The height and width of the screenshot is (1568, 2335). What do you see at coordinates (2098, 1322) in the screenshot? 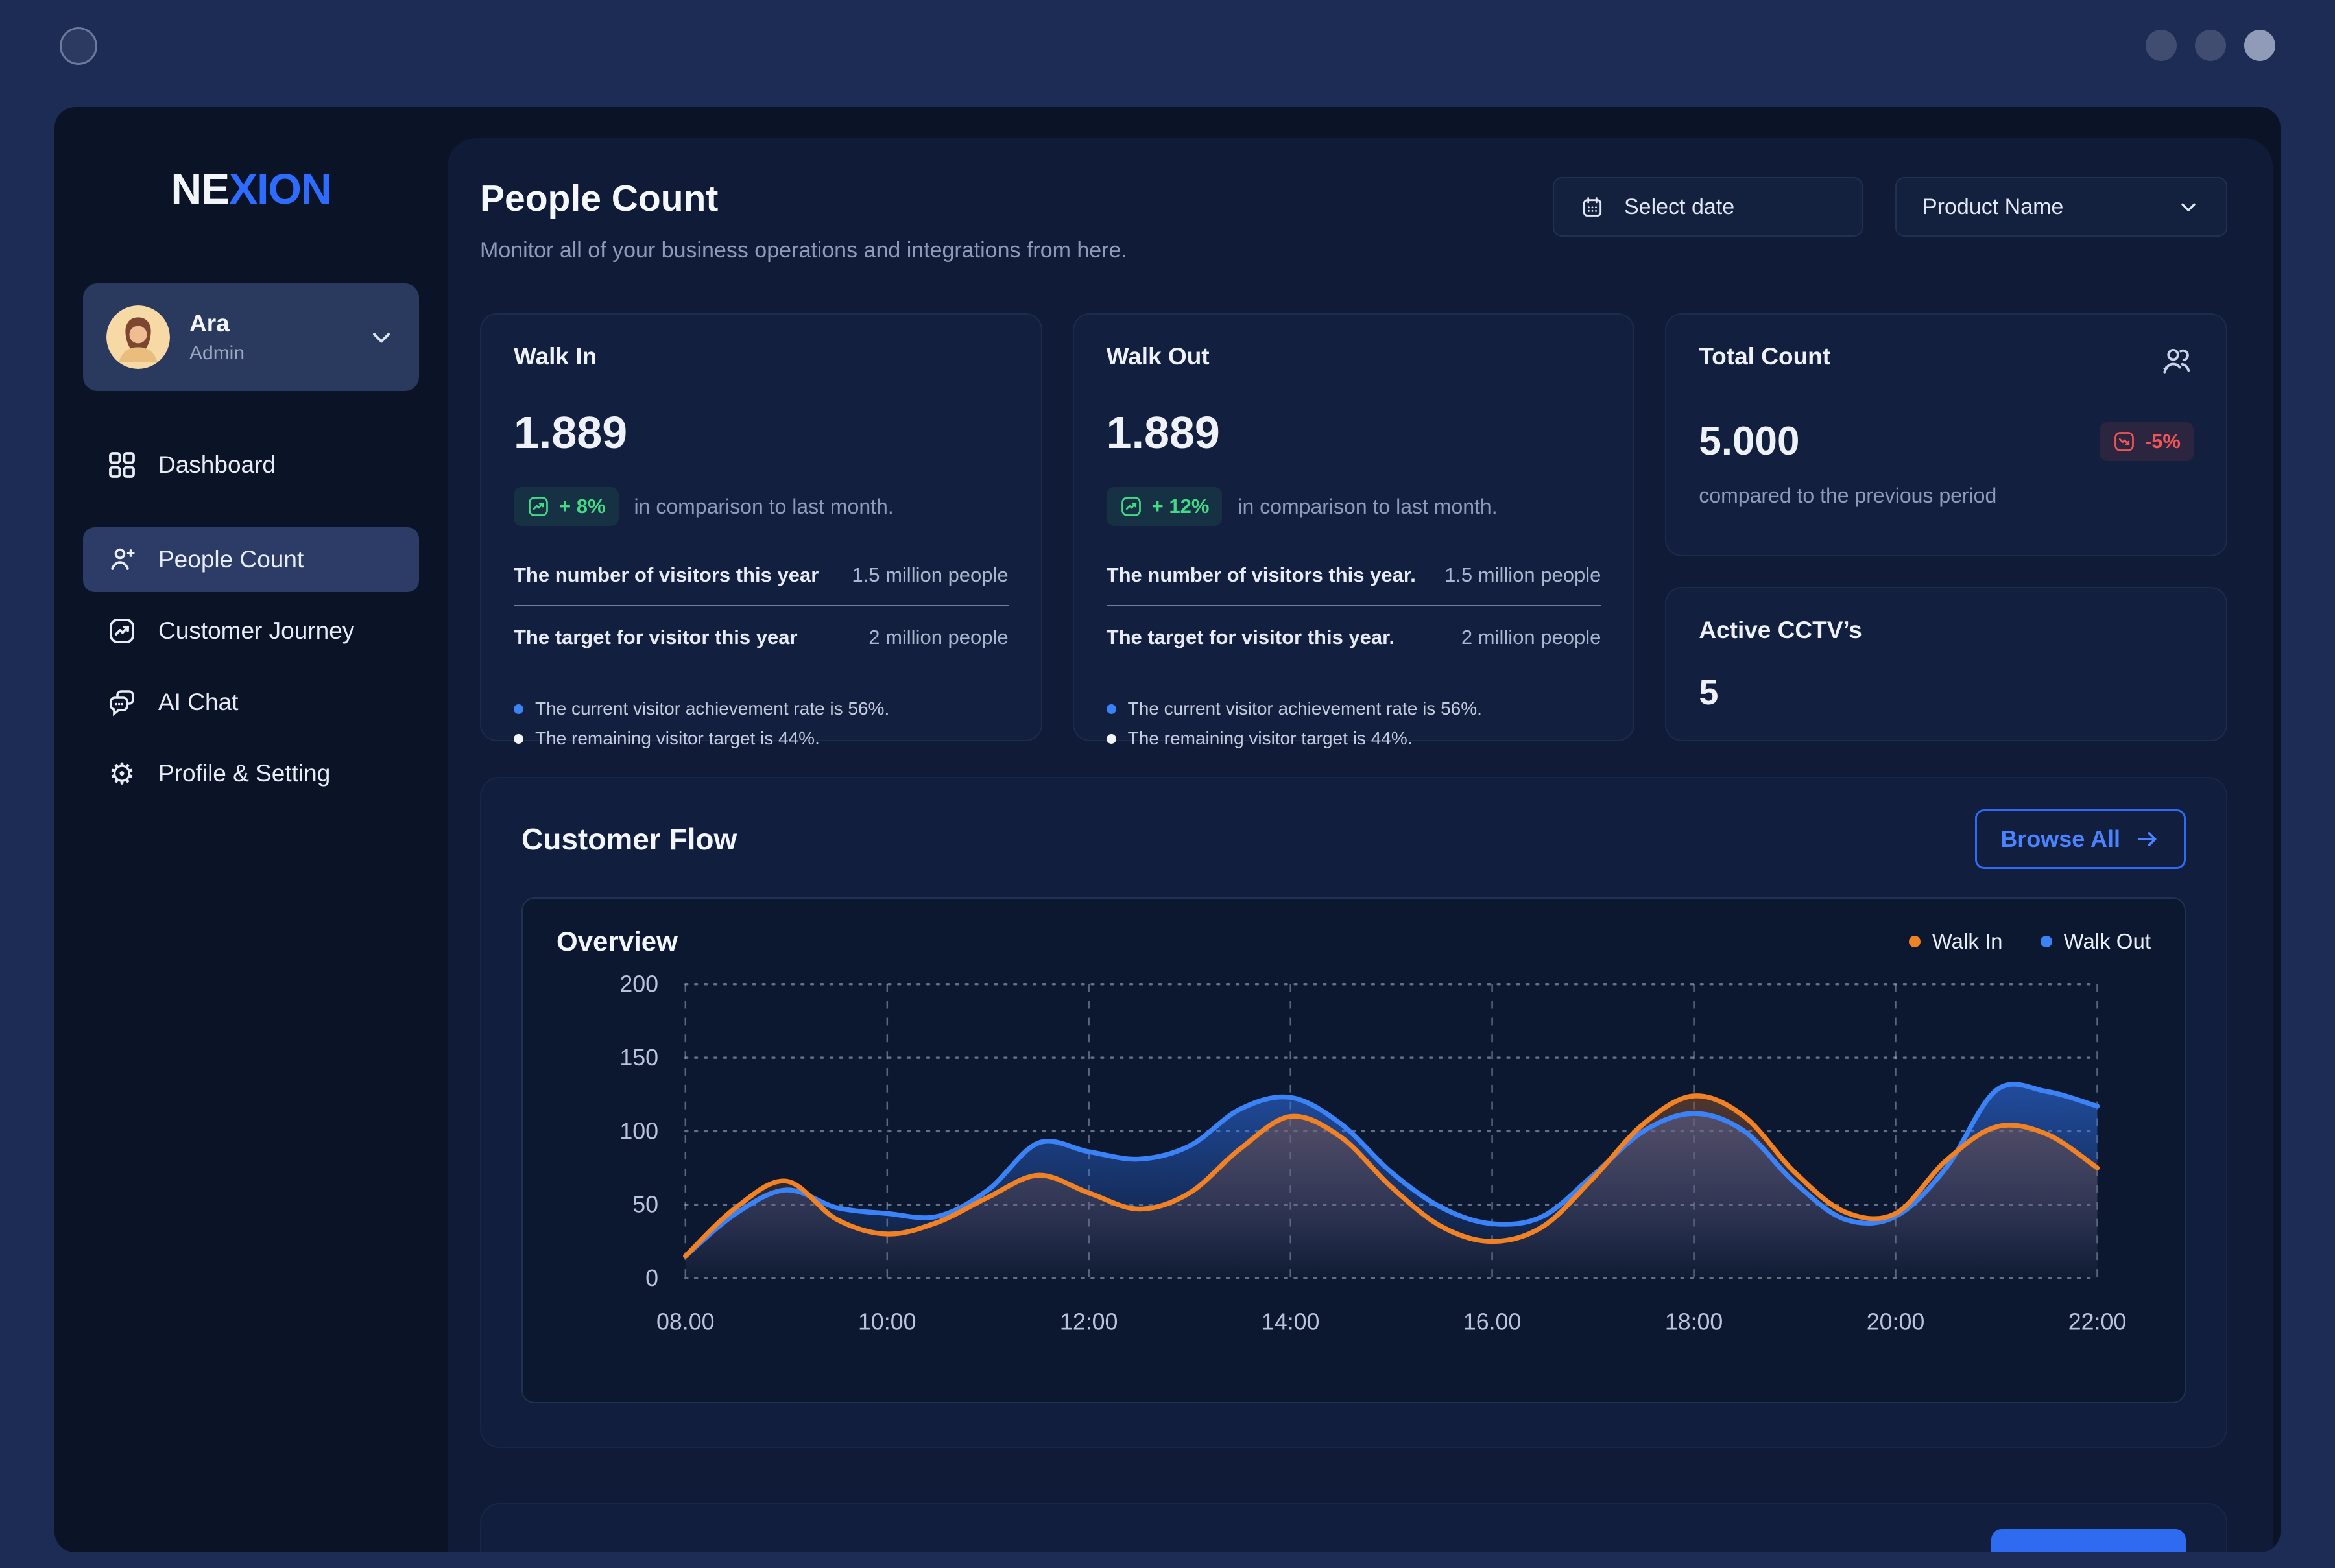
I see `svg-text: 22:00` at bounding box center [2098, 1322].